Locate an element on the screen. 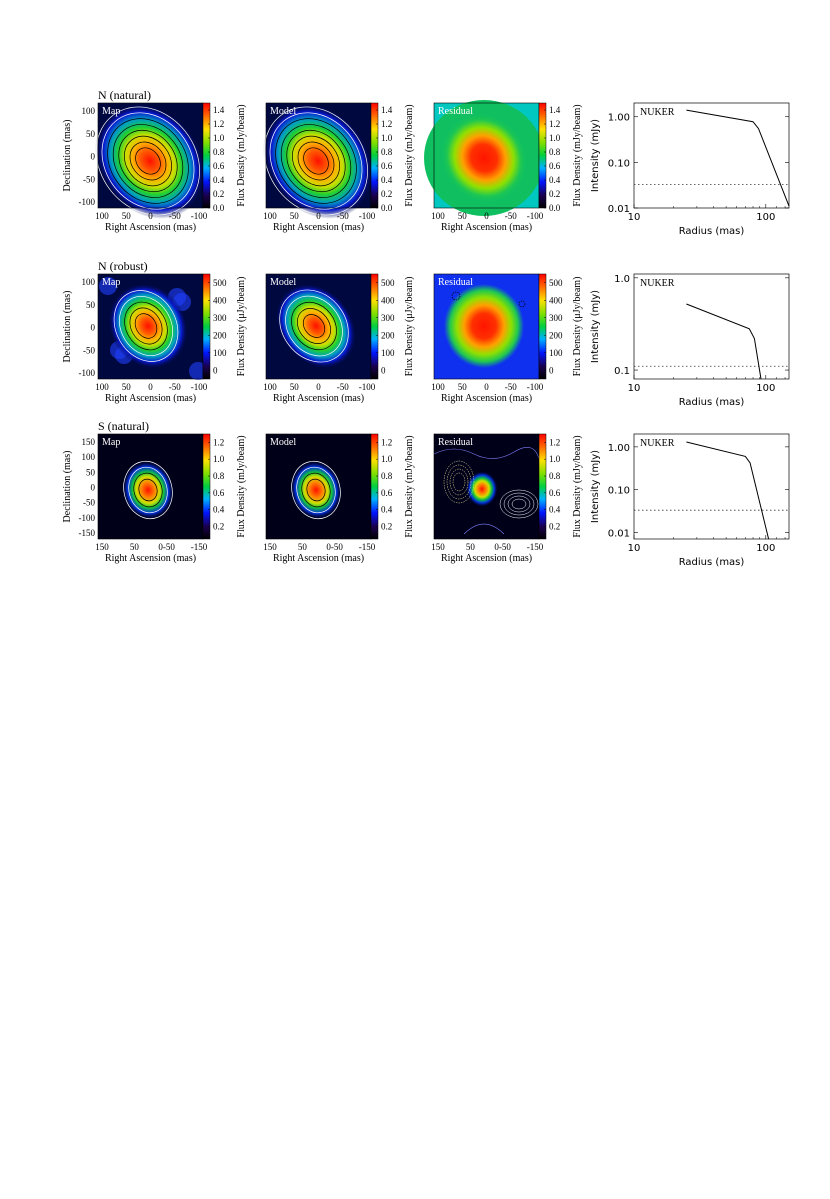  x-tick-label: 150 is located at coordinates (270, 547).